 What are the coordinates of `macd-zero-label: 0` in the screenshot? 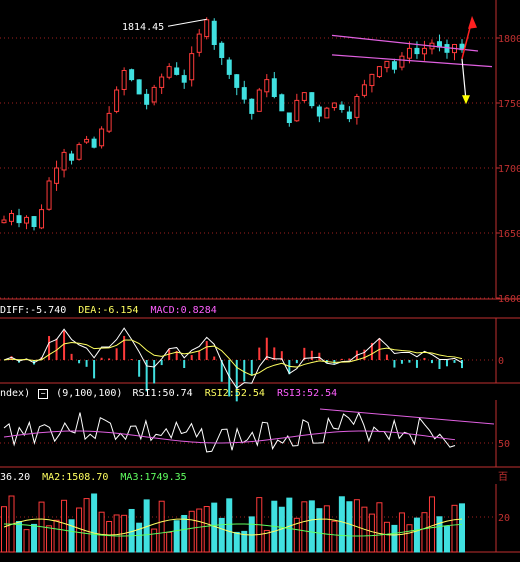 It's located at (501, 361).